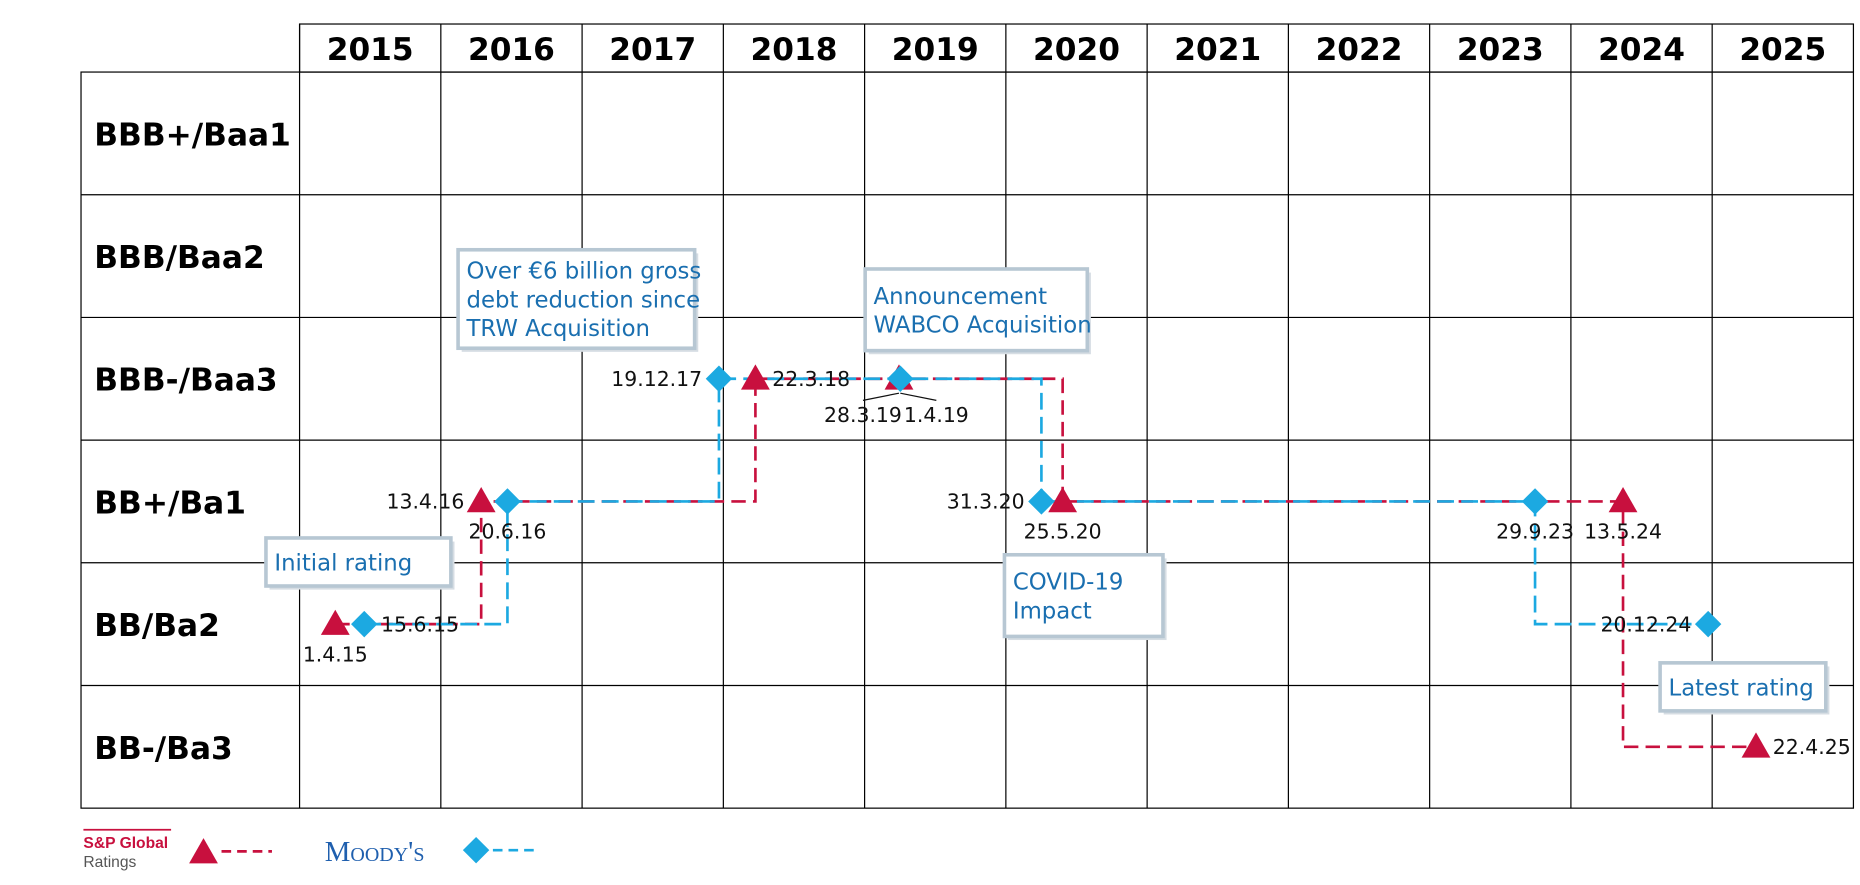 The image size is (1860, 885). Describe the element at coordinates (1812, 747) in the screenshot. I see `date-label: 22.4.25` at that location.